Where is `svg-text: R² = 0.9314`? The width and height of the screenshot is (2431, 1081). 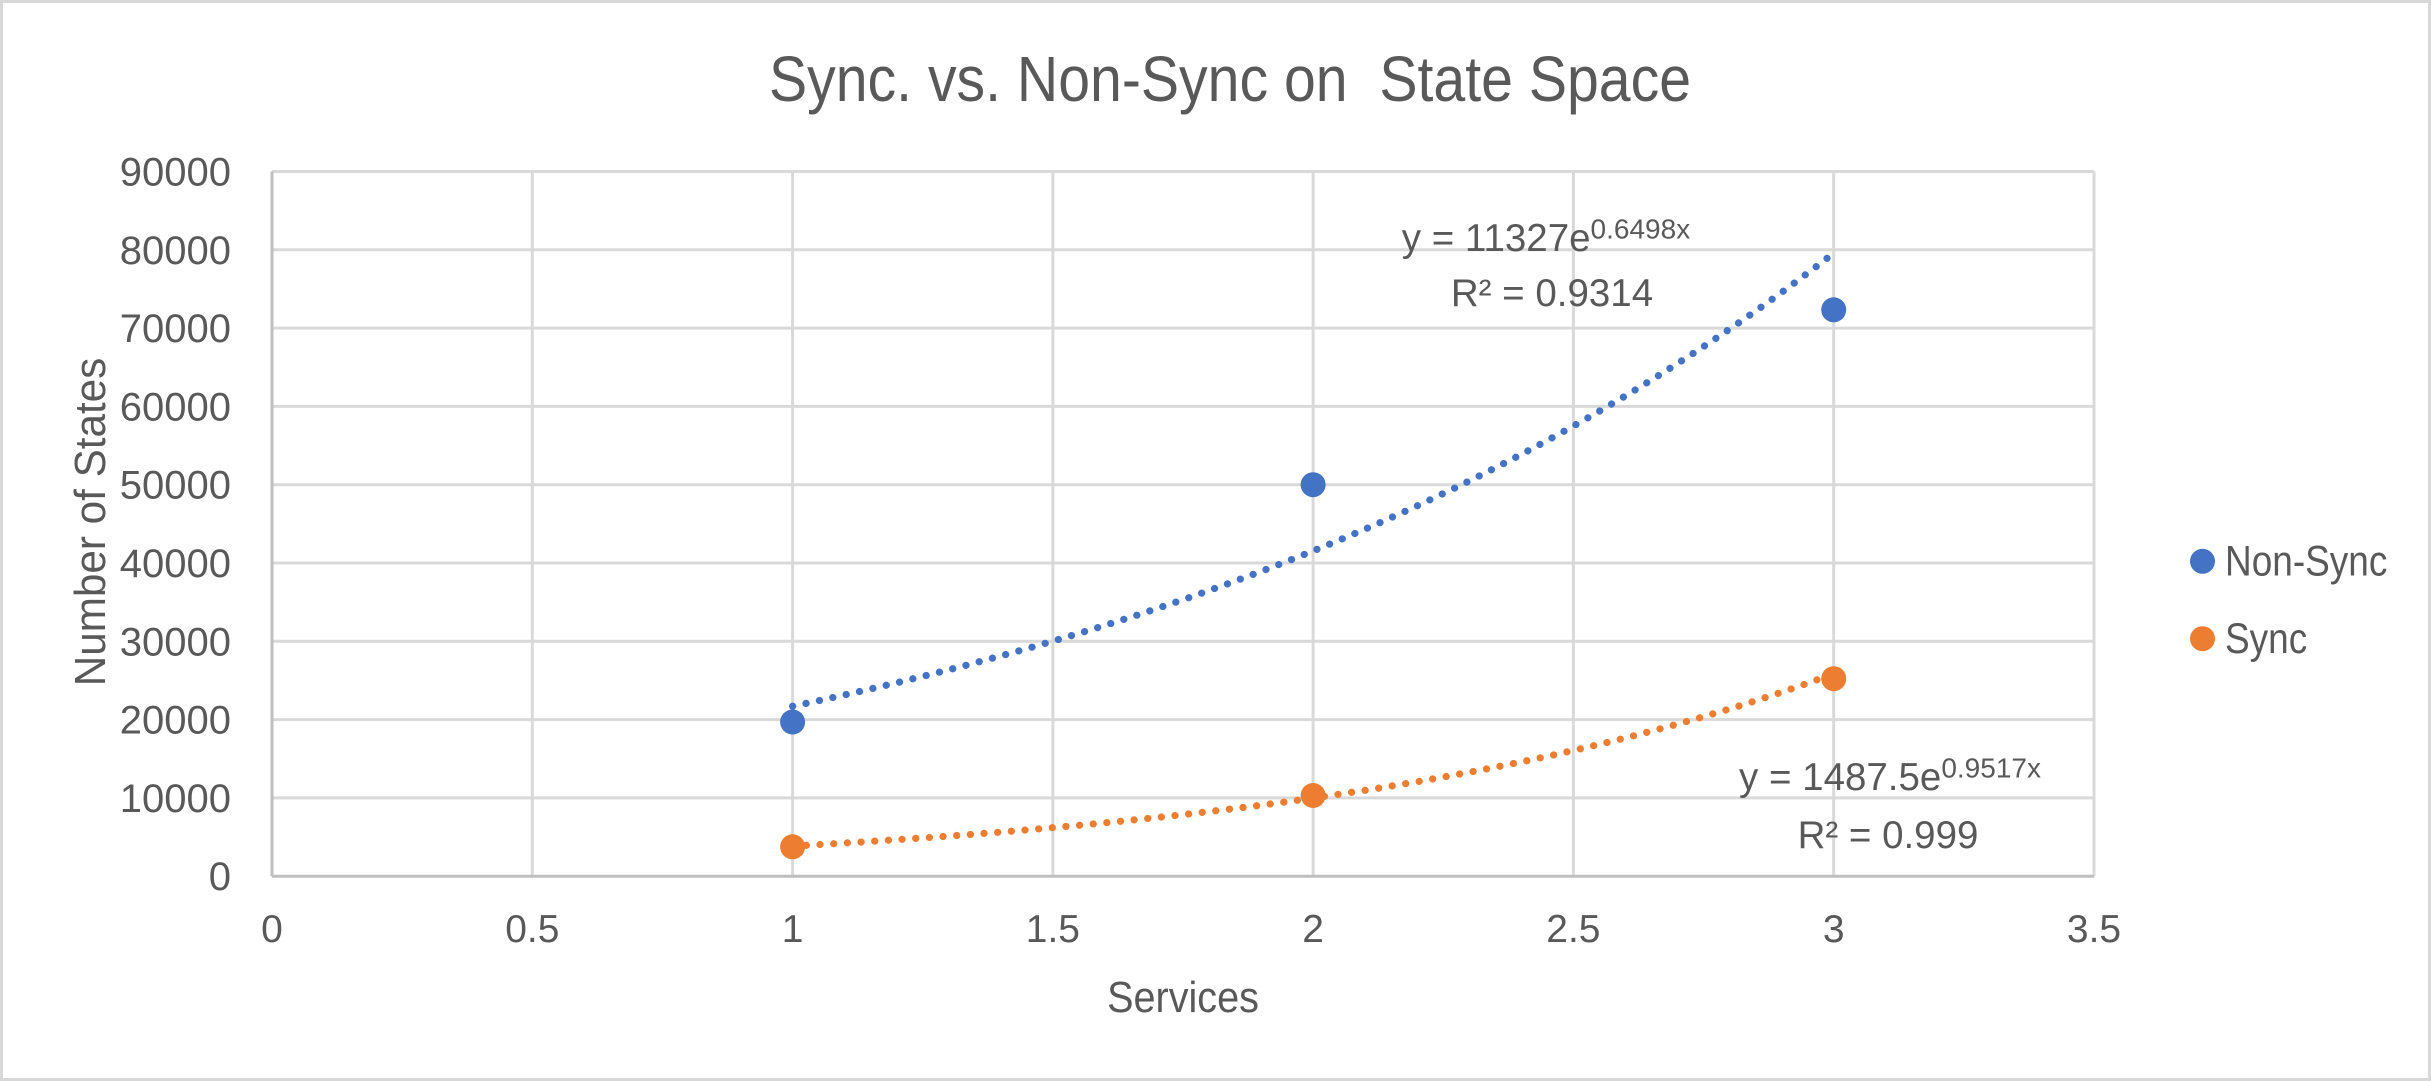
svg-text: R² = 0.9314 is located at coordinates (1552, 293).